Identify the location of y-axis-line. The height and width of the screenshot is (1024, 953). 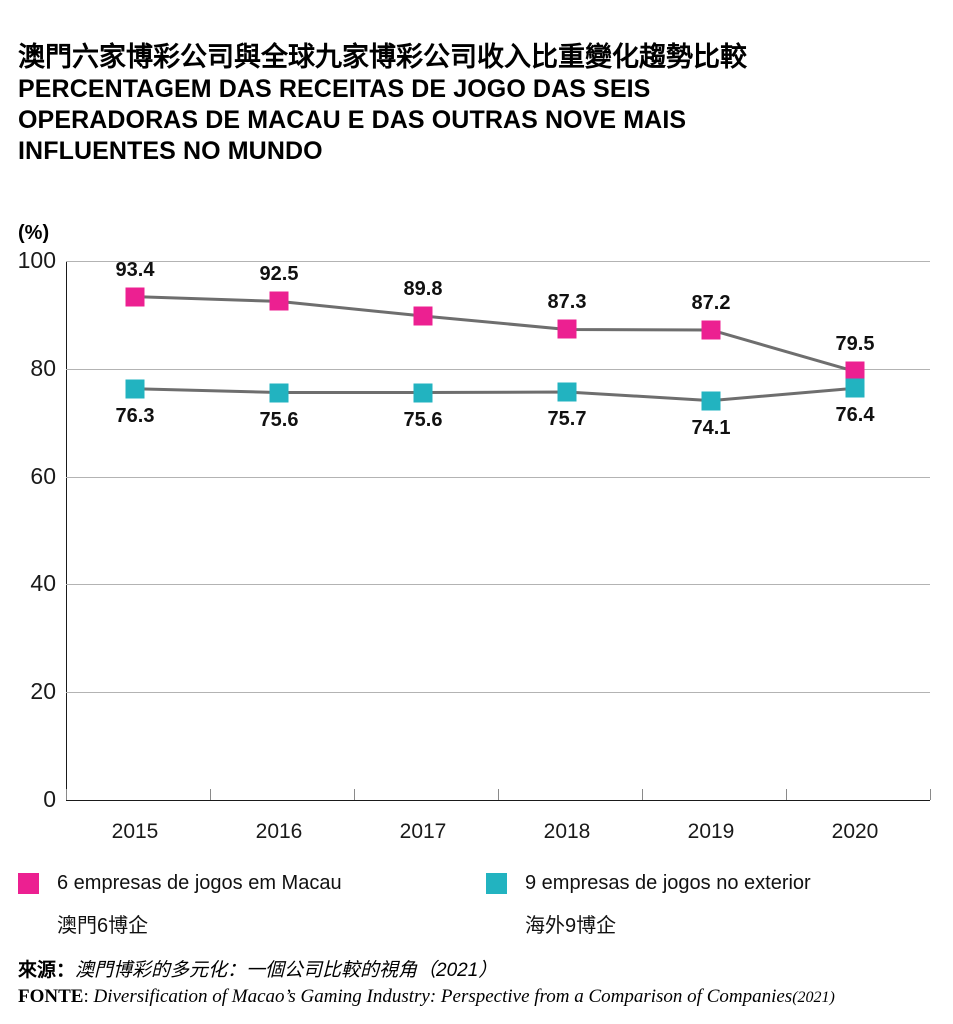
(66, 531).